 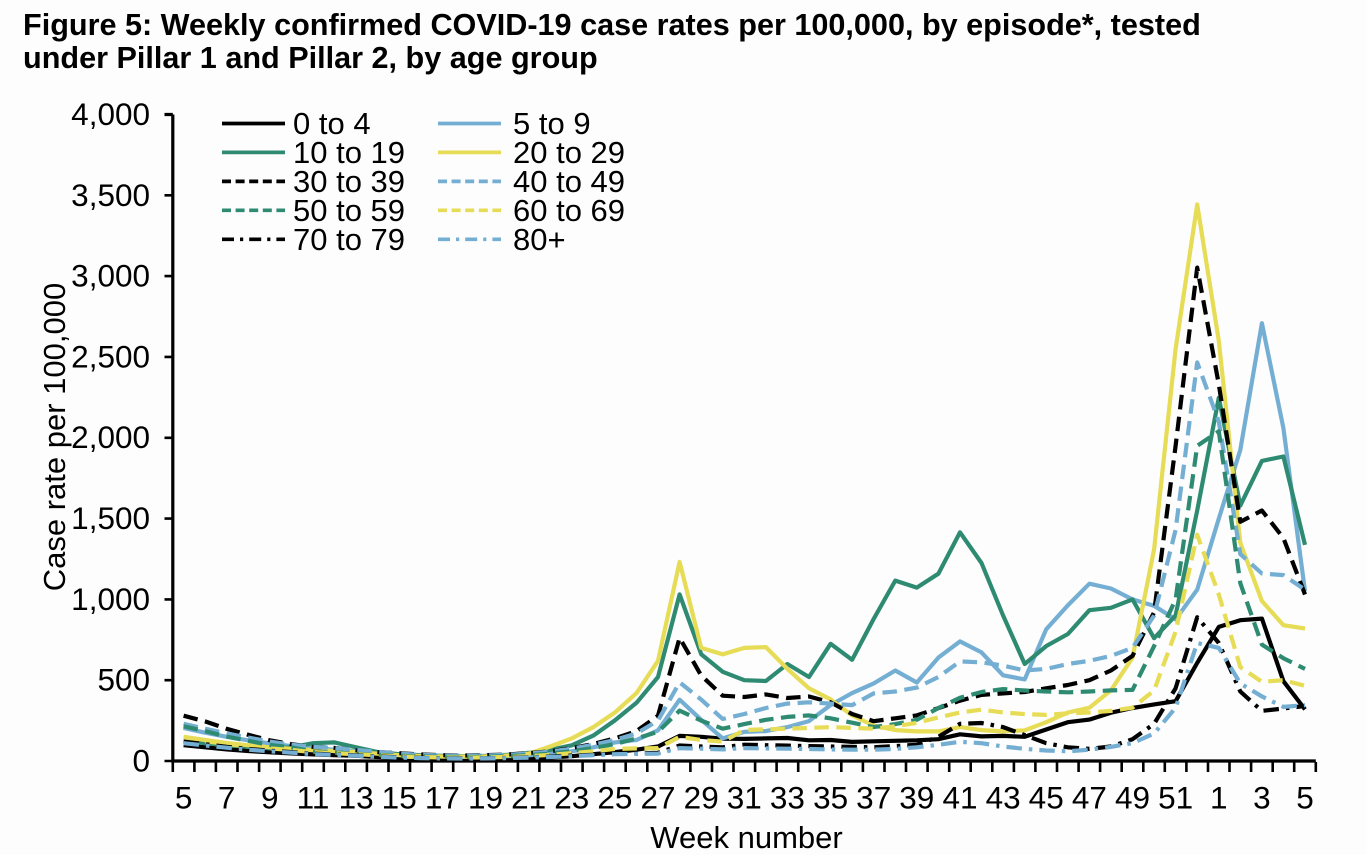 I want to click on svg-text: 7, so click(x=227, y=798).